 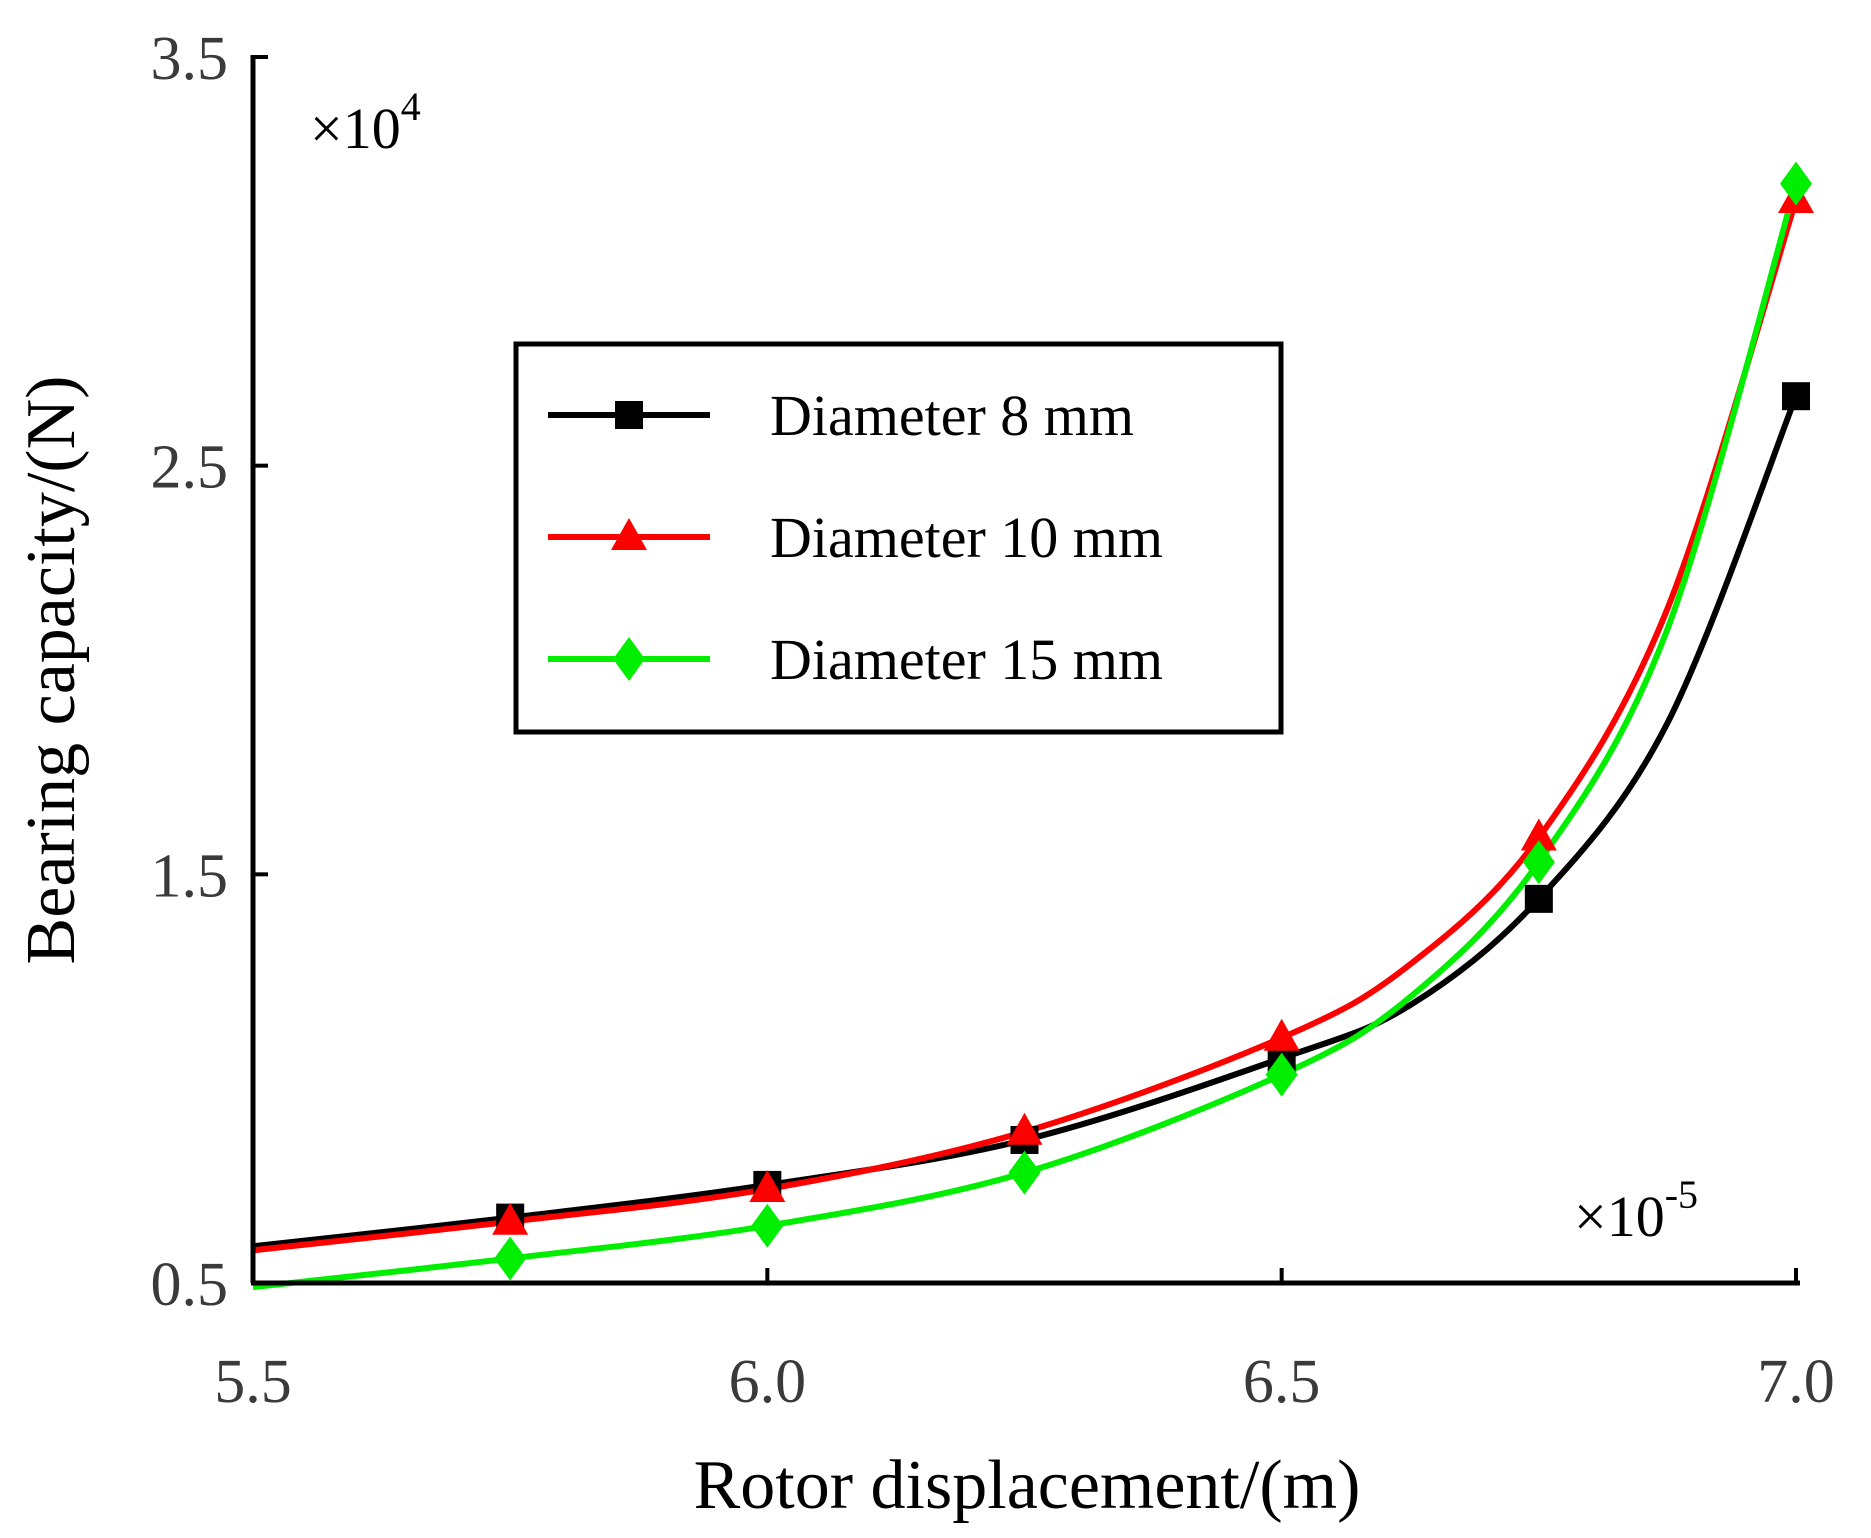 I want to click on y-tick-label: 0.5, so click(x=190, y=1285).